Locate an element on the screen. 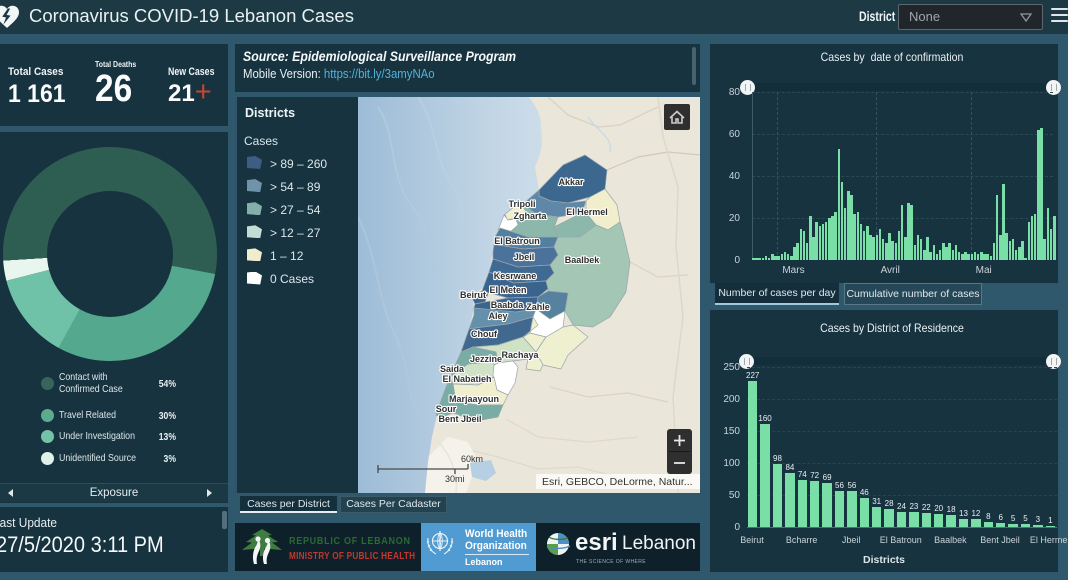 This screenshot has width=1068, height=580. svg-text: Baabda is located at coordinates (508, 305).